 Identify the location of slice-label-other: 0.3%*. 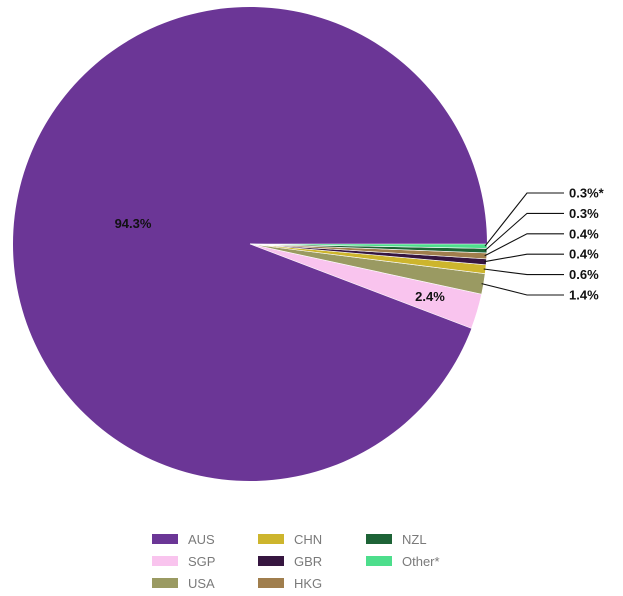
(587, 193).